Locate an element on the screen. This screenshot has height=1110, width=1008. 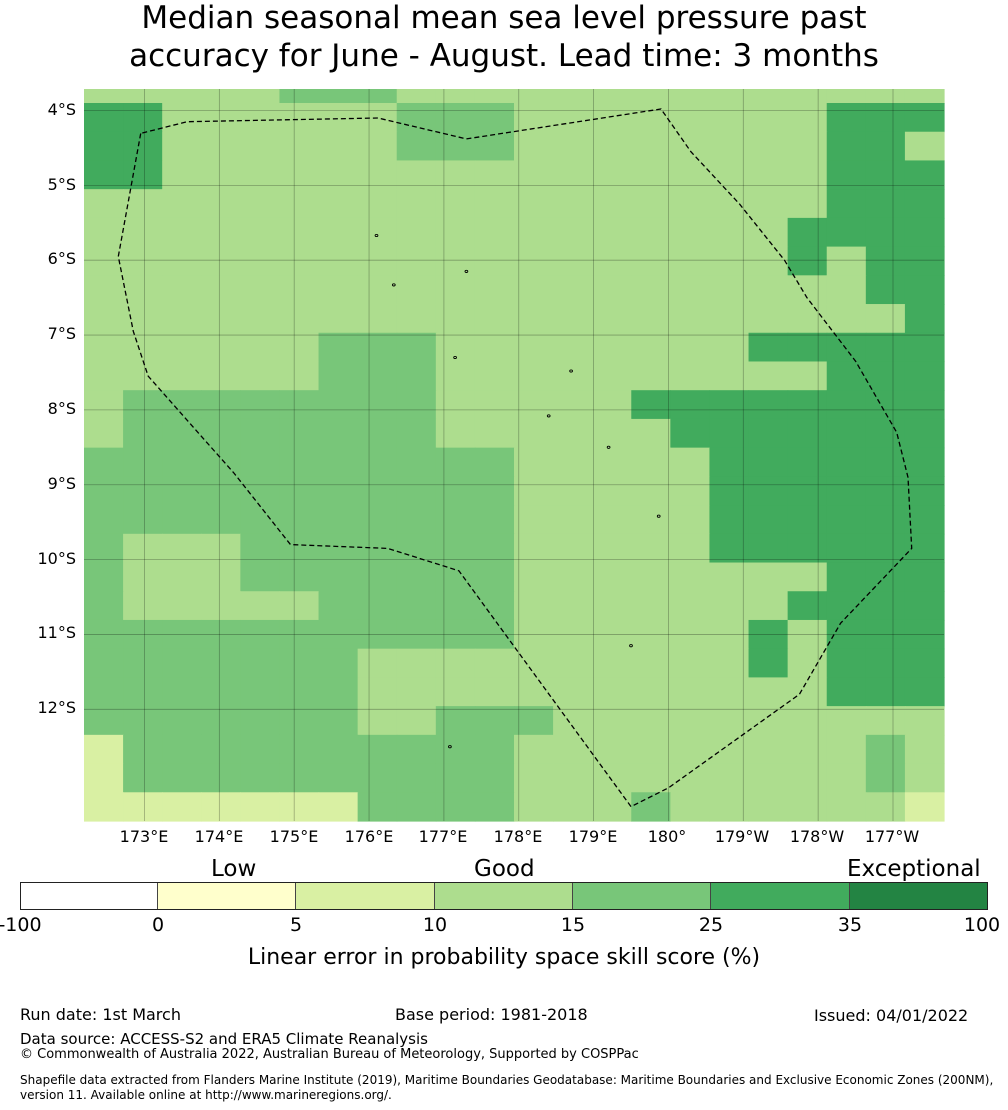
lon-label: 178°E is located at coordinates (518, 836).